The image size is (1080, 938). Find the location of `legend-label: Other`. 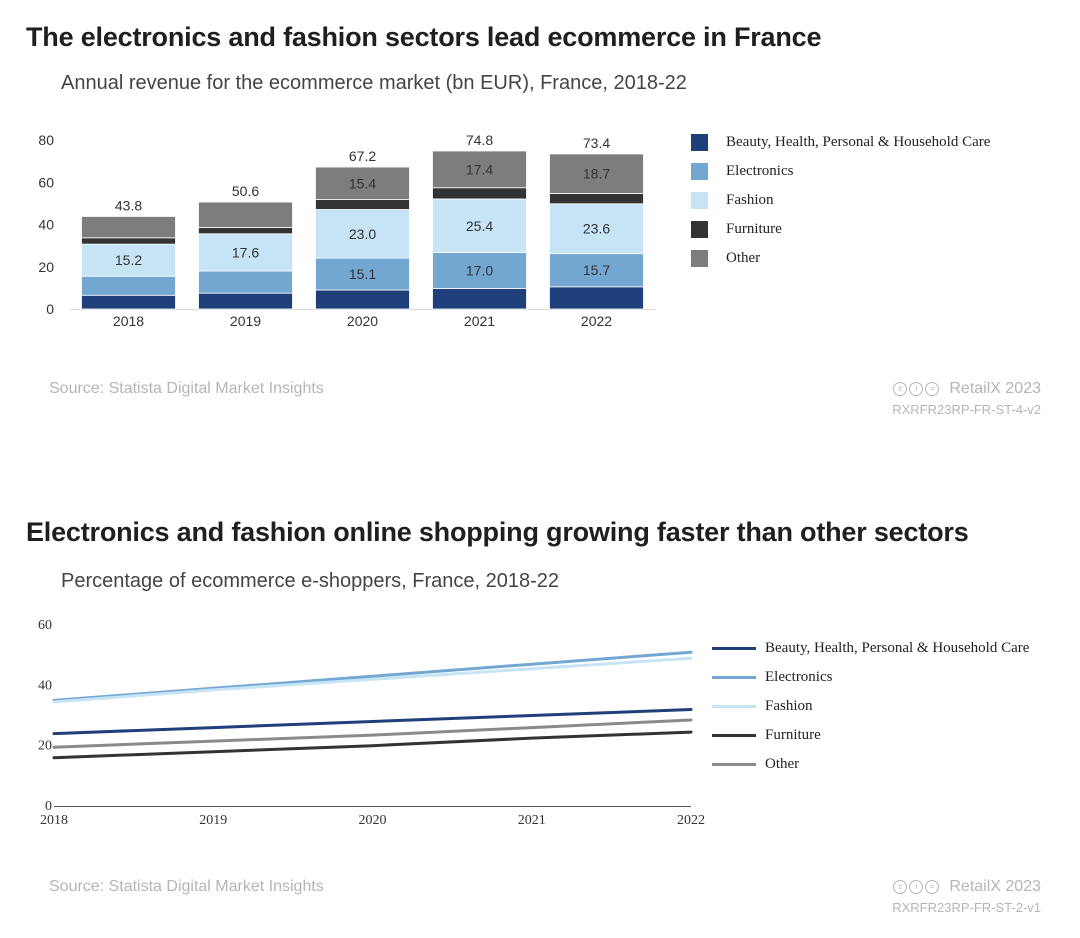

legend-label: Other is located at coordinates (782, 764).